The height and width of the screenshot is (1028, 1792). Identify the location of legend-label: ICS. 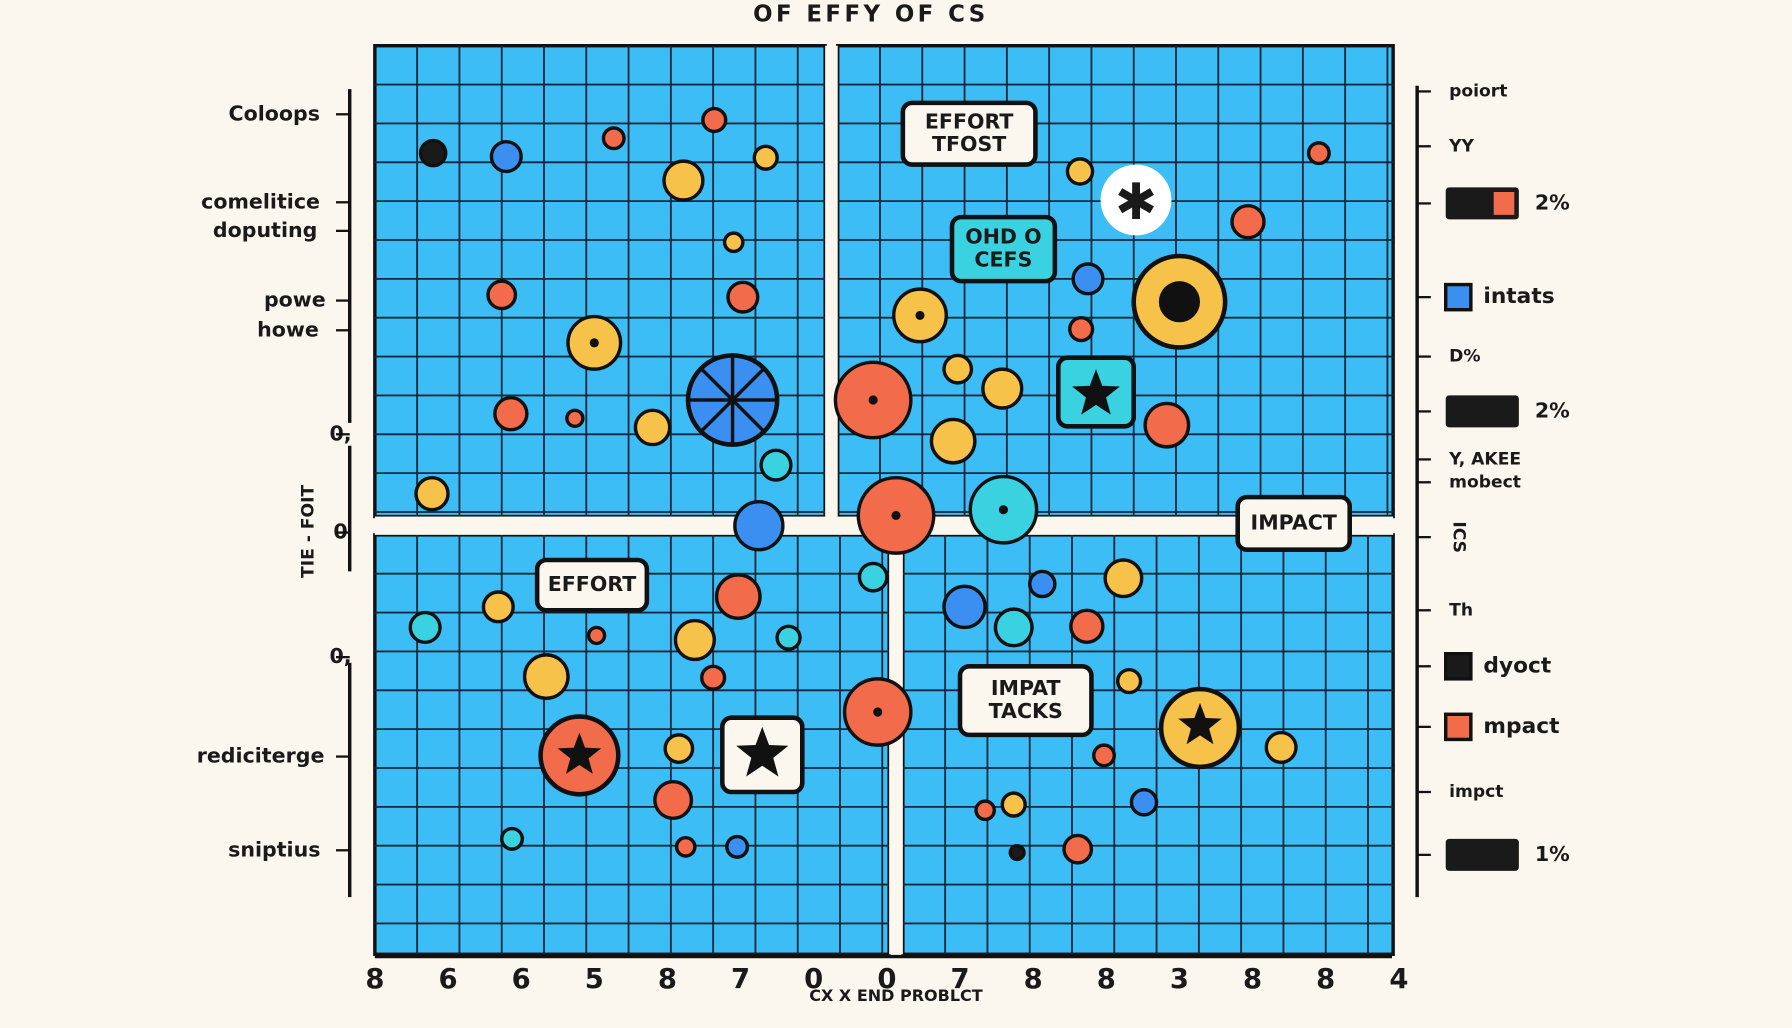
(1458, 537).